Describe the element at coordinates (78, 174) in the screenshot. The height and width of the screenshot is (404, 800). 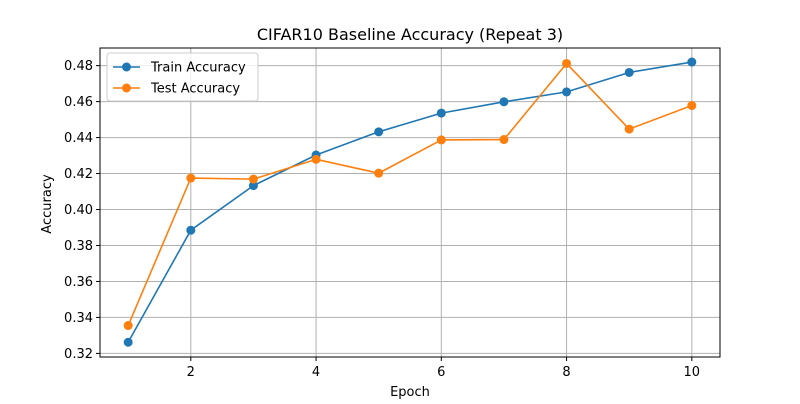
I see `y-tick-label: 0.42` at that location.